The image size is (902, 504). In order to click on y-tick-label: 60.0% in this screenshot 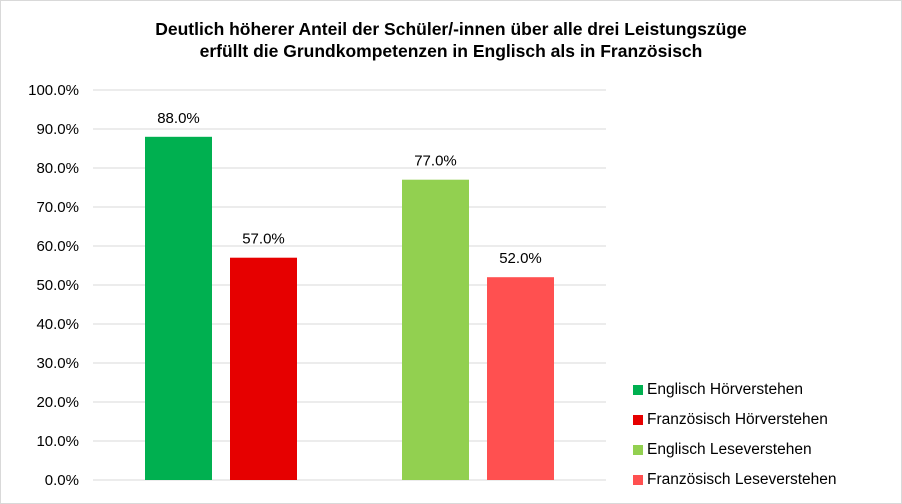, I will do `click(57, 246)`.